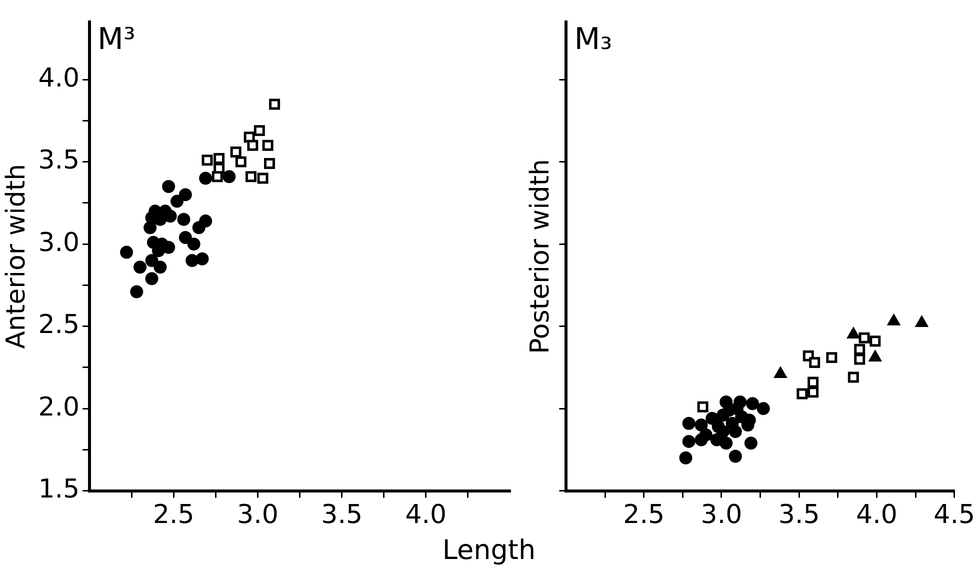  What do you see at coordinates (59, 407) in the screenshot?
I see `y-tick-label: 2.0` at bounding box center [59, 407].